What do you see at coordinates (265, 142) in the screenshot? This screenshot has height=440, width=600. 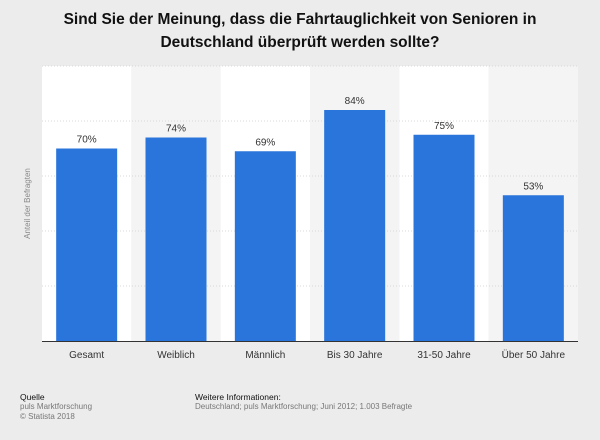 I see `value-label: 69%` at bounding box center [265, 142].